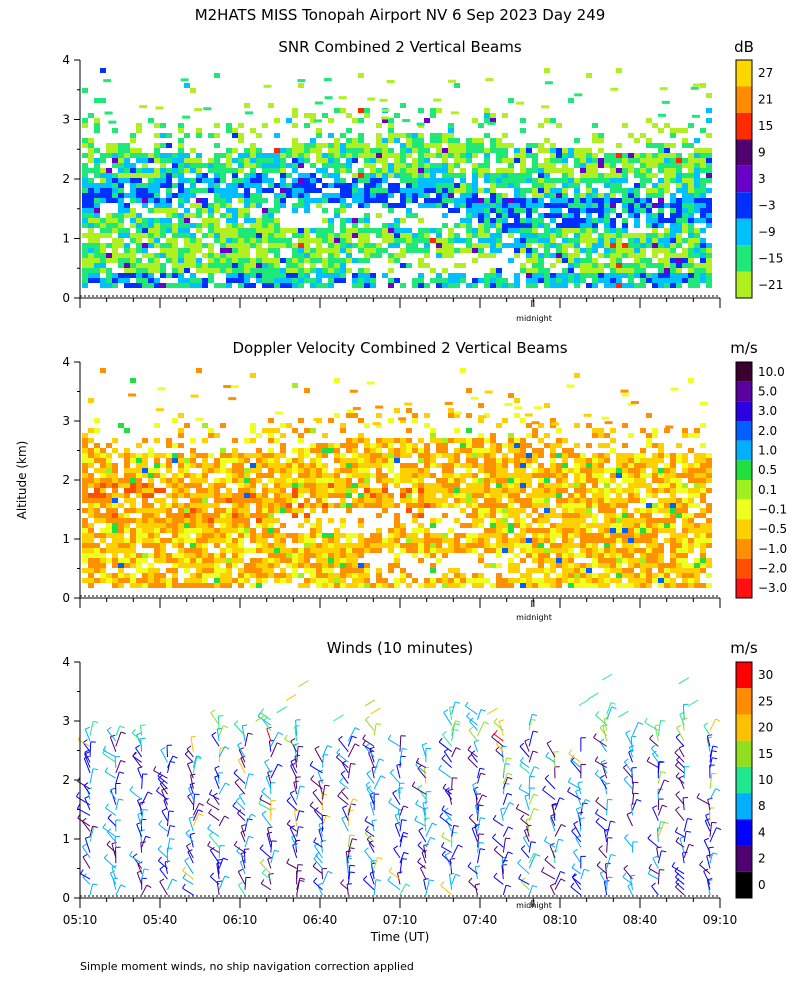 This screenshot has width=800, height=1000. I want to click on colorbar-label: 15, so click(765, 126).